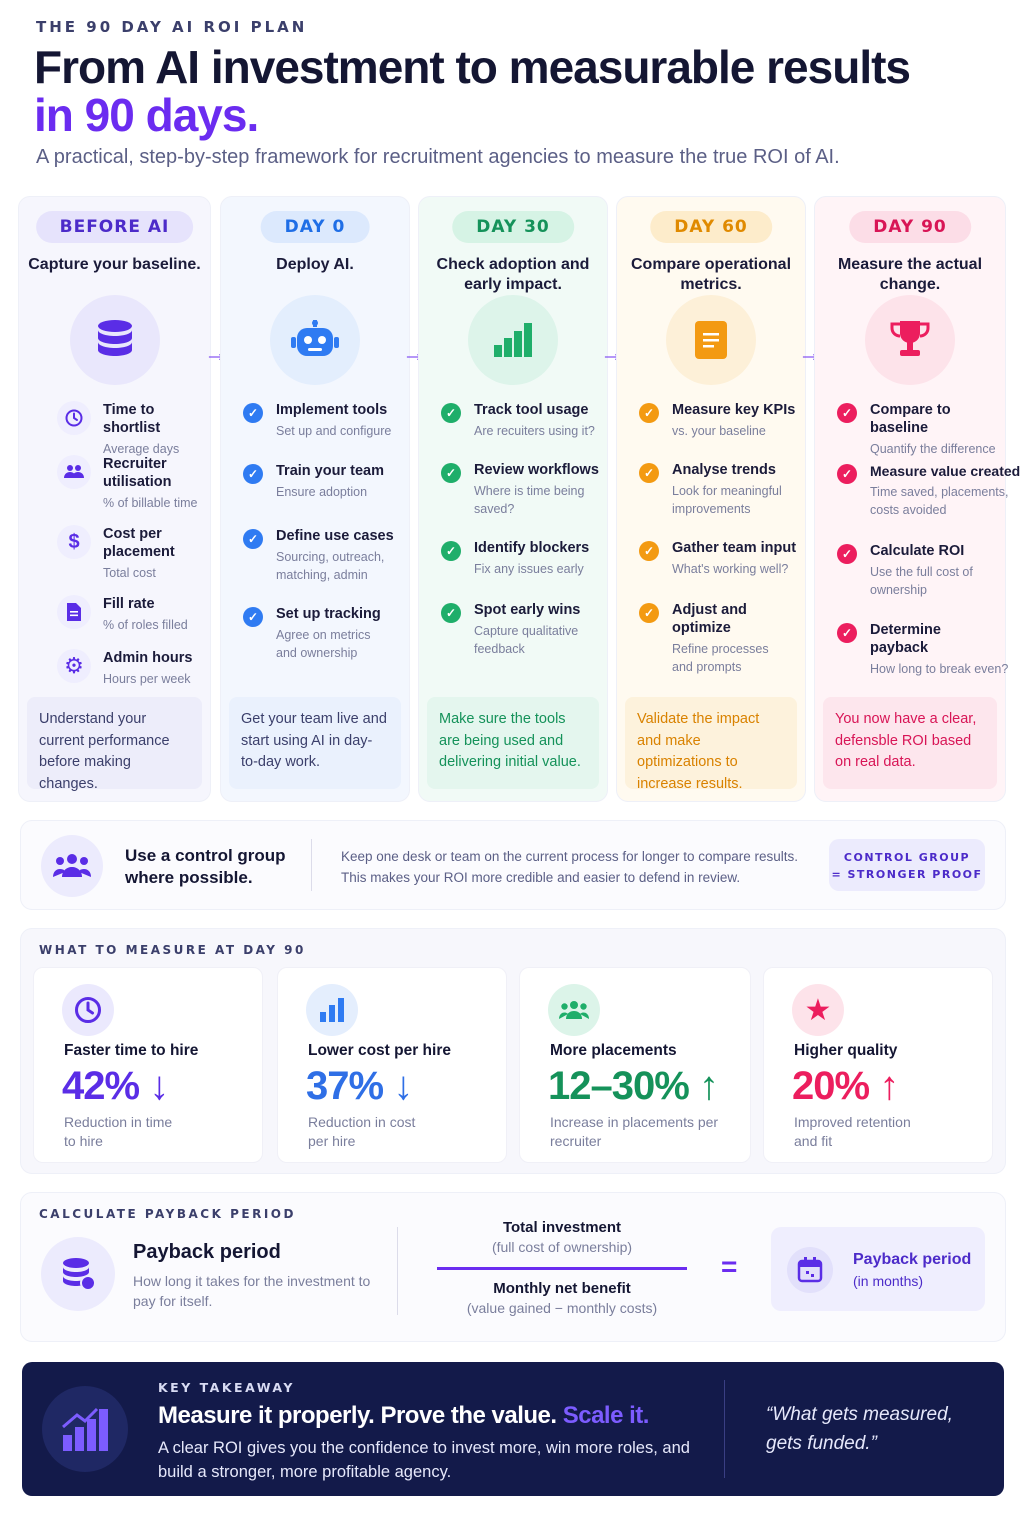  What do you see at coordinates (852, 1131) in the screenshot?
I see `metric-sub: Improved retention and fit` at bounding box center [852, 1131].